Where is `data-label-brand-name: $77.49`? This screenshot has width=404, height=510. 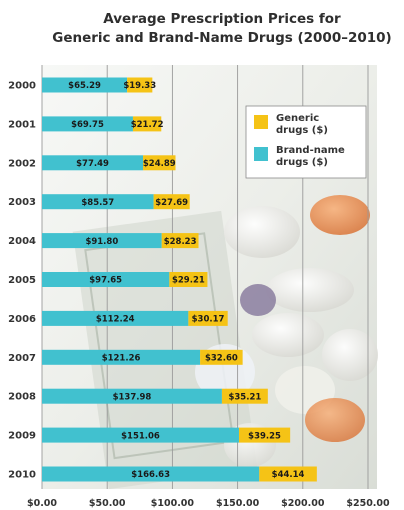 data-label-brand-name: $77.49 is located at coordinates (92, 164).